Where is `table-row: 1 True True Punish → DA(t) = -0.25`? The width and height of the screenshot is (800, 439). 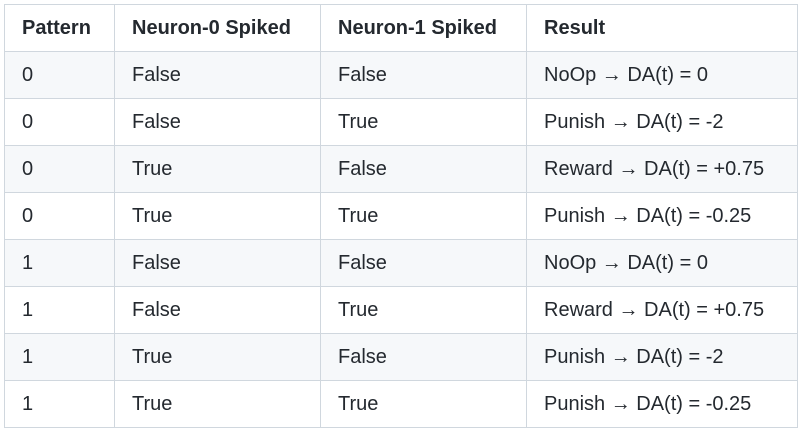
table-row: 1 True True Punish → DA(t) = -0.25 is located at coordinates (401, 404).